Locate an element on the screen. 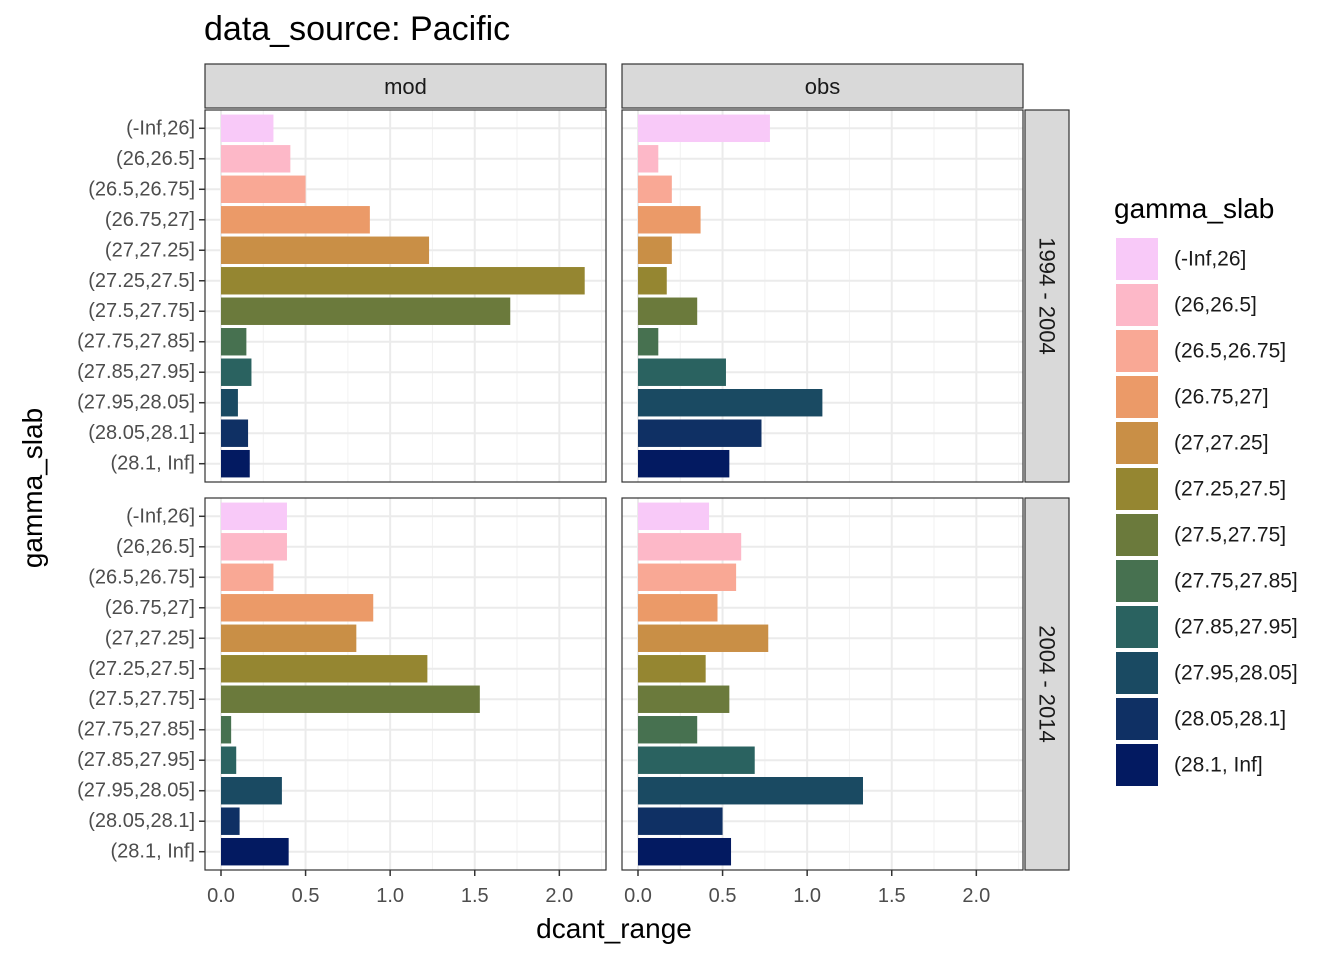 The image size is (1344, 960). legend-label: (26,26.5] is located at coordinates (1215, 305).